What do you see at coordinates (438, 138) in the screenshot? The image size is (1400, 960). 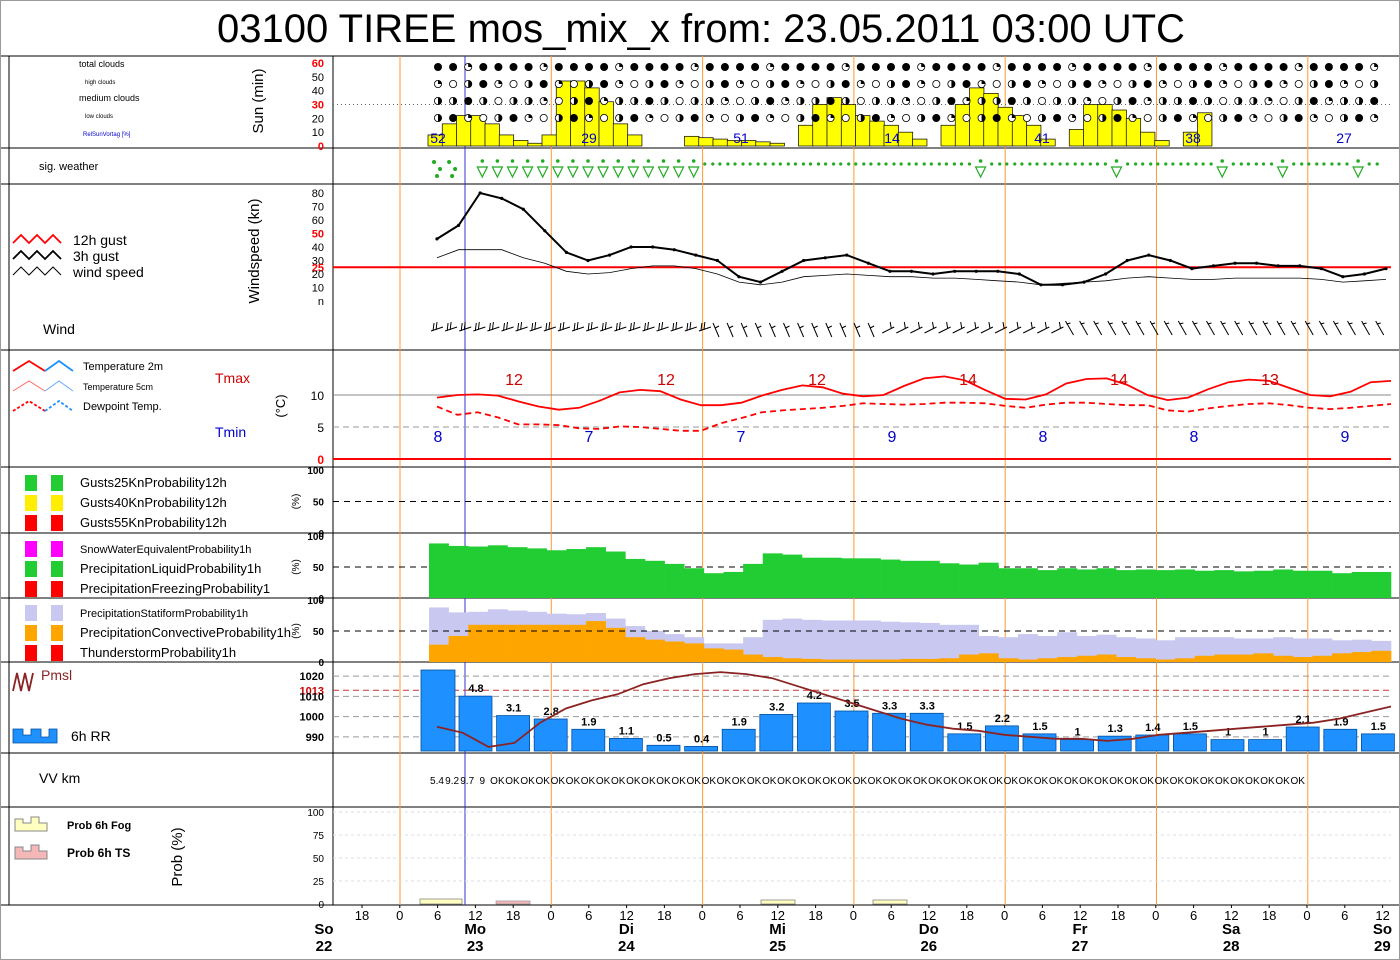 I see `sun-percent-label: 52` at bounding box center [438, 138].